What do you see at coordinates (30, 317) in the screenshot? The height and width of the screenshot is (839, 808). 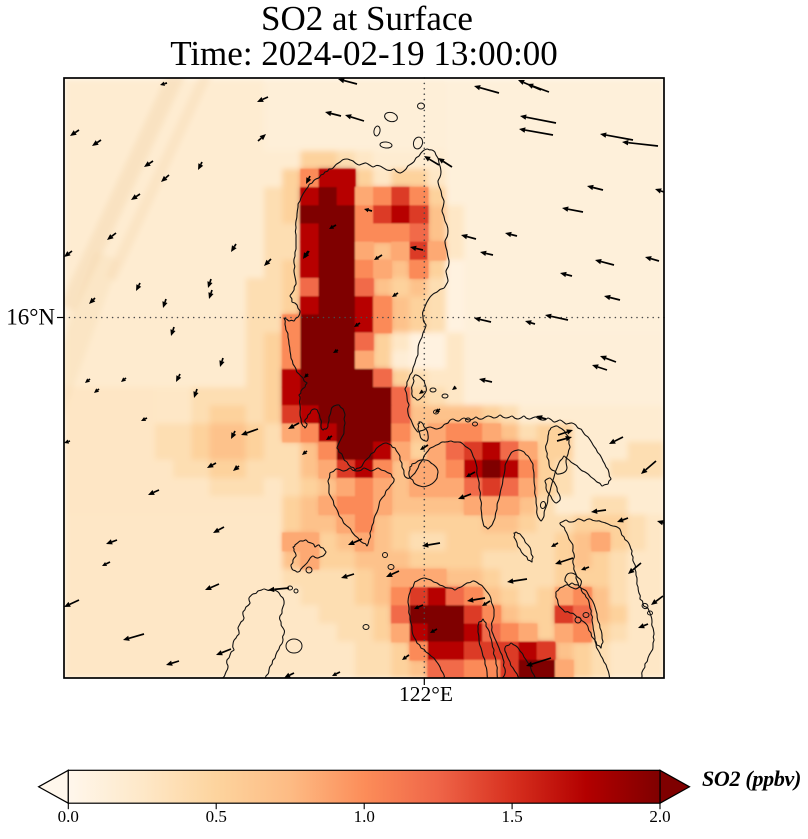 I see `svg-text: 16°N` at bounding box center [30, 317].